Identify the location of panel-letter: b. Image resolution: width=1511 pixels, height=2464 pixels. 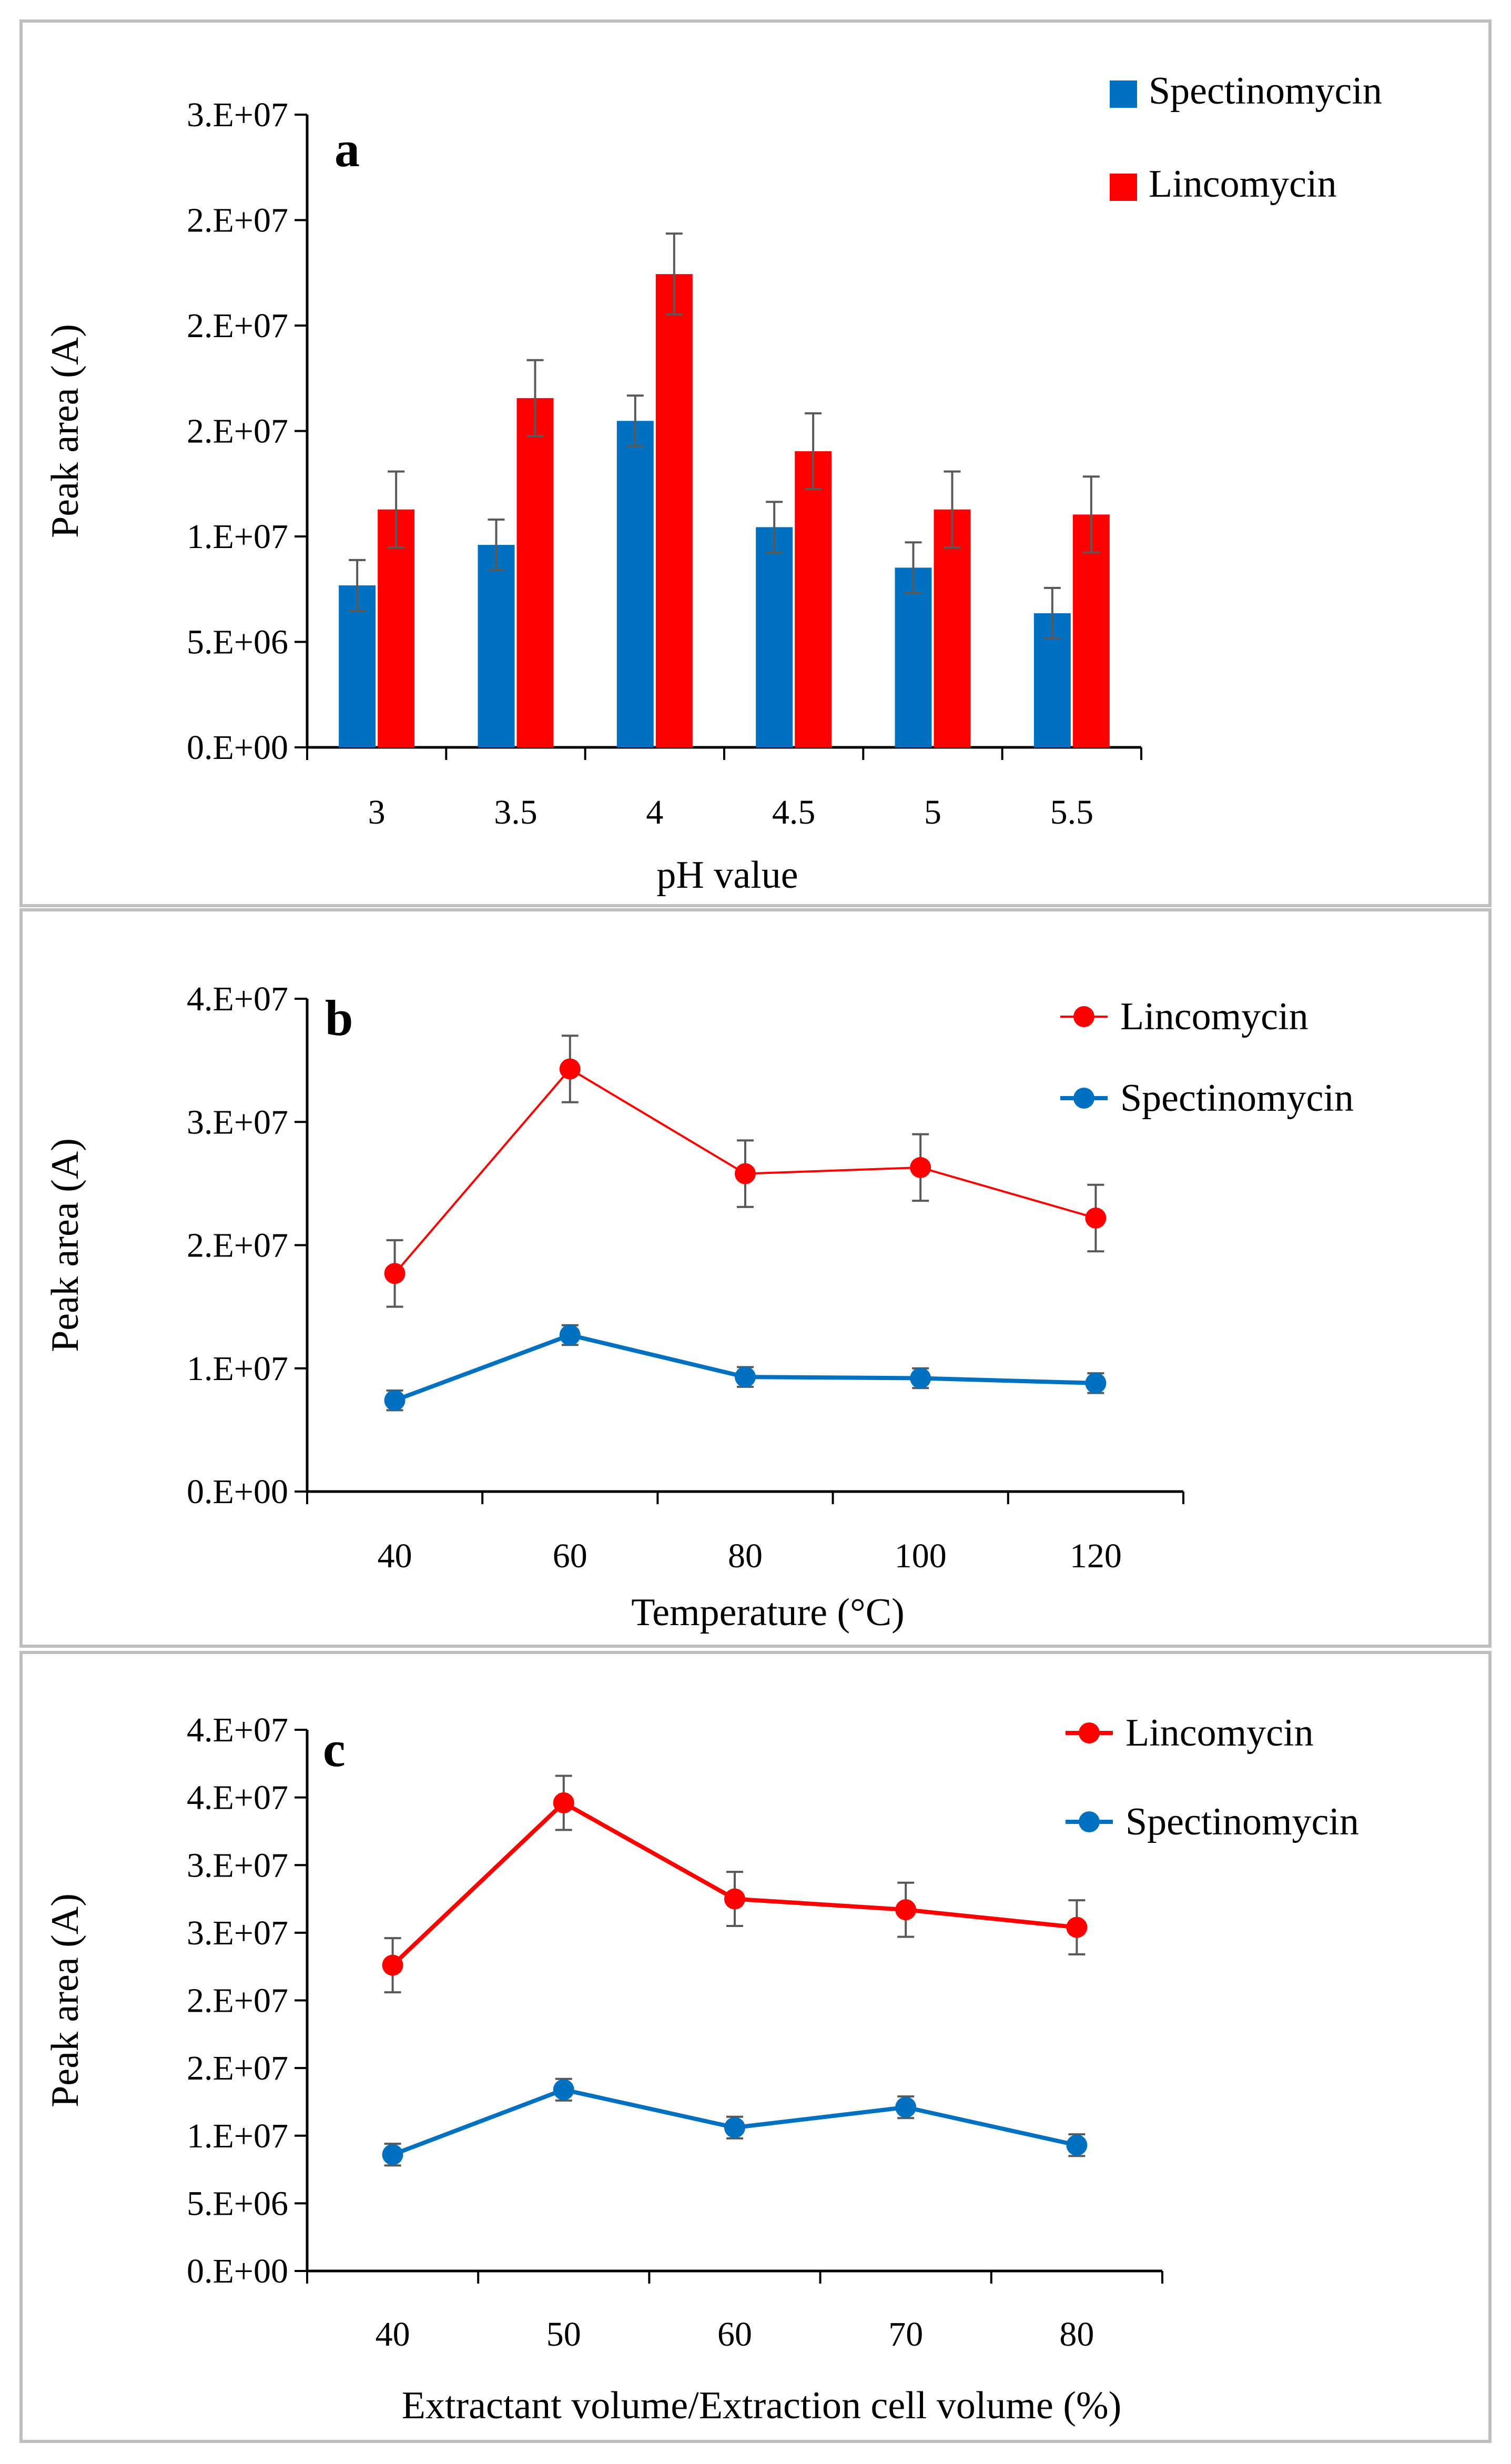
(339, 1018).